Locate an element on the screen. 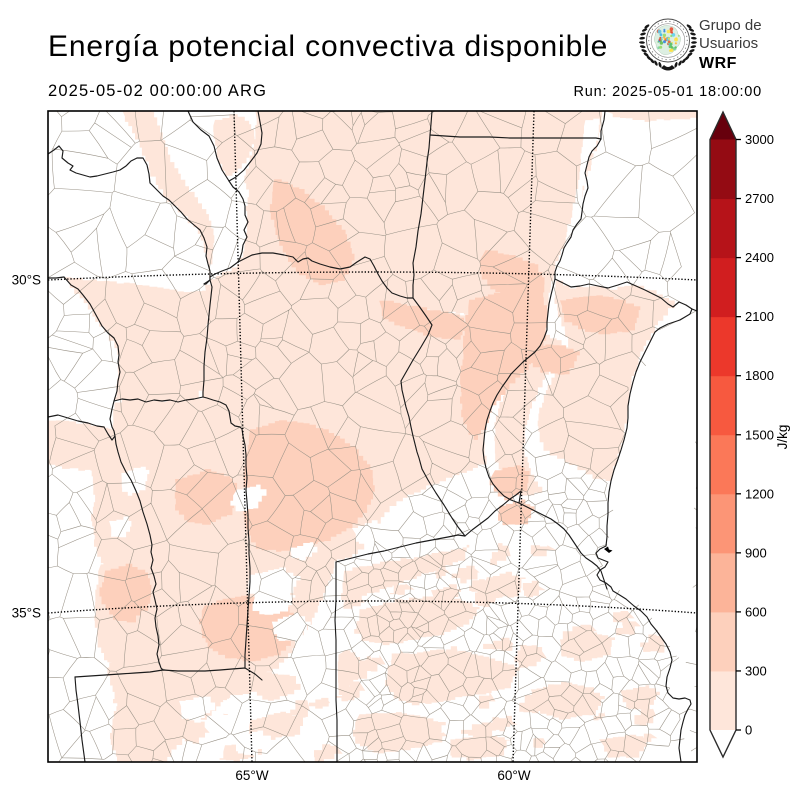 This screenshot has width=800, height=800. svg-text: J/kg is located at coordinates (782, 437).